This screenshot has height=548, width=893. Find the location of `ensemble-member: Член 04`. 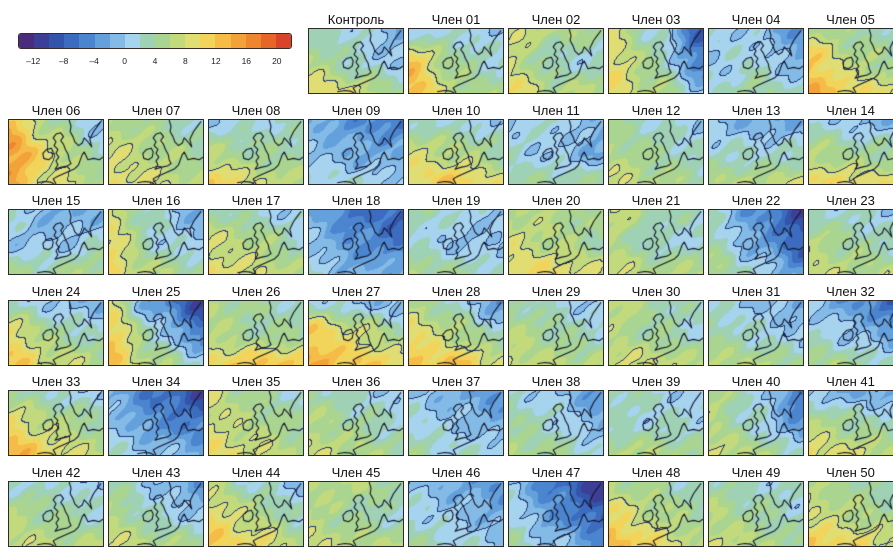

ensemble-member: Член 04 is located at coordinates (756, 53).